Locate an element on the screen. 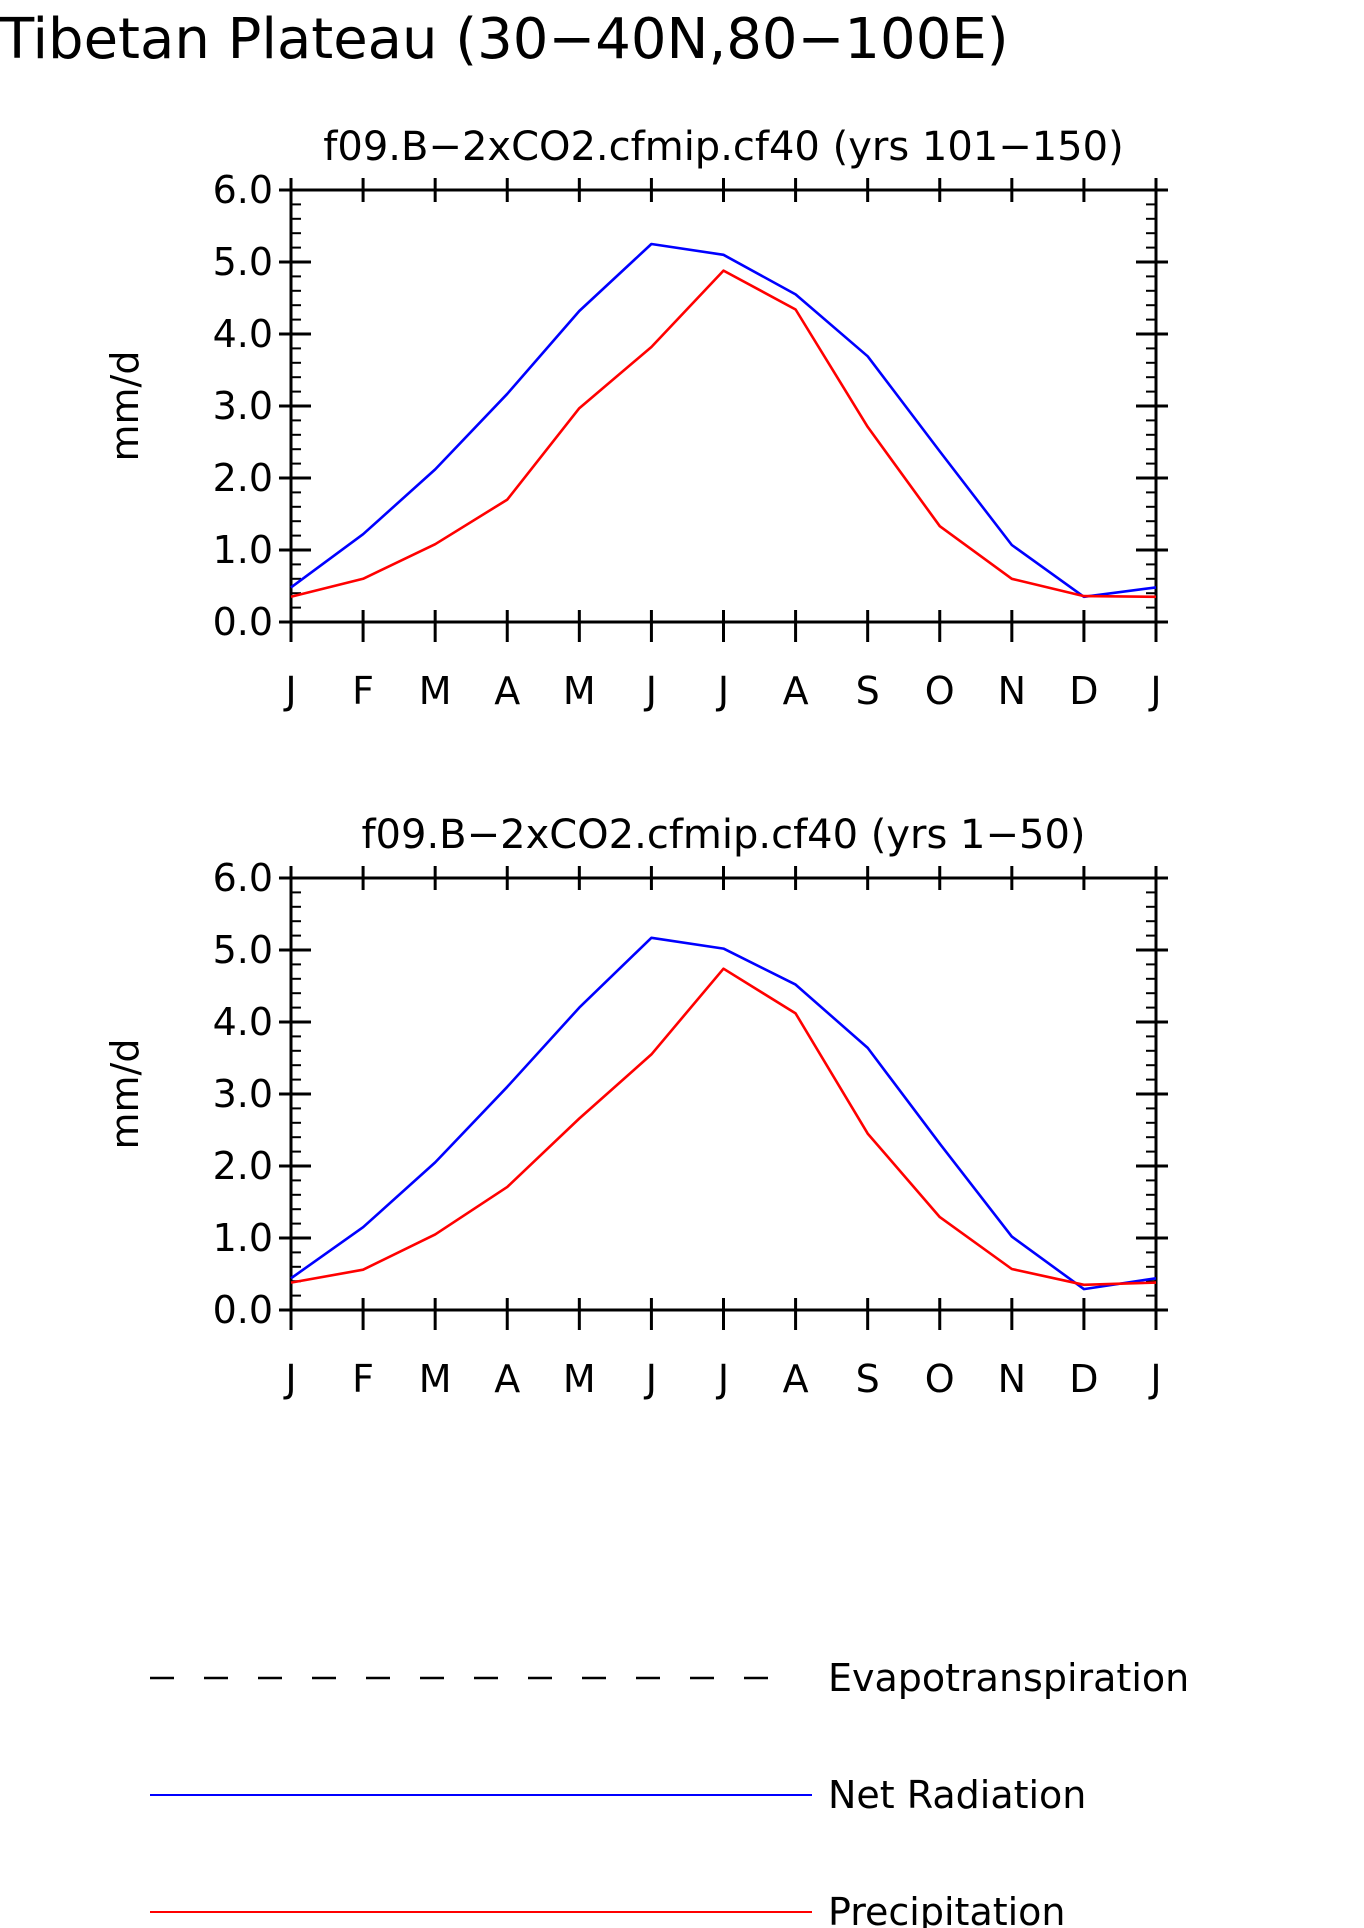 The image size is (1364, 1928). figure-title: Tibetan Plateau (30−40N,80−100E) is located at coordinates (504, 39).